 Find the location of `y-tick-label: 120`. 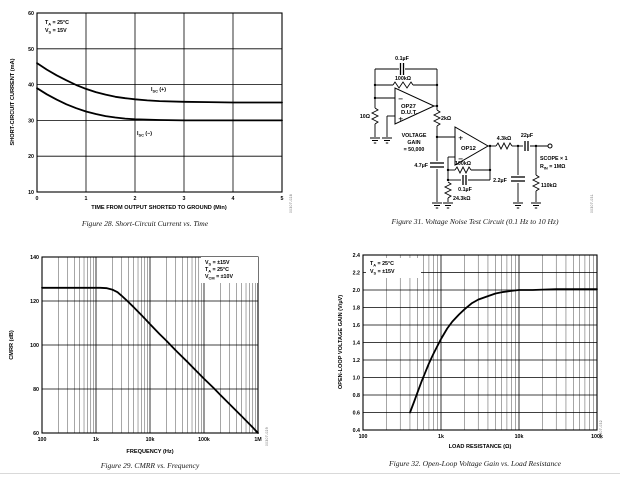

y-tick-label: 120 is located at coordinates (34, 302).